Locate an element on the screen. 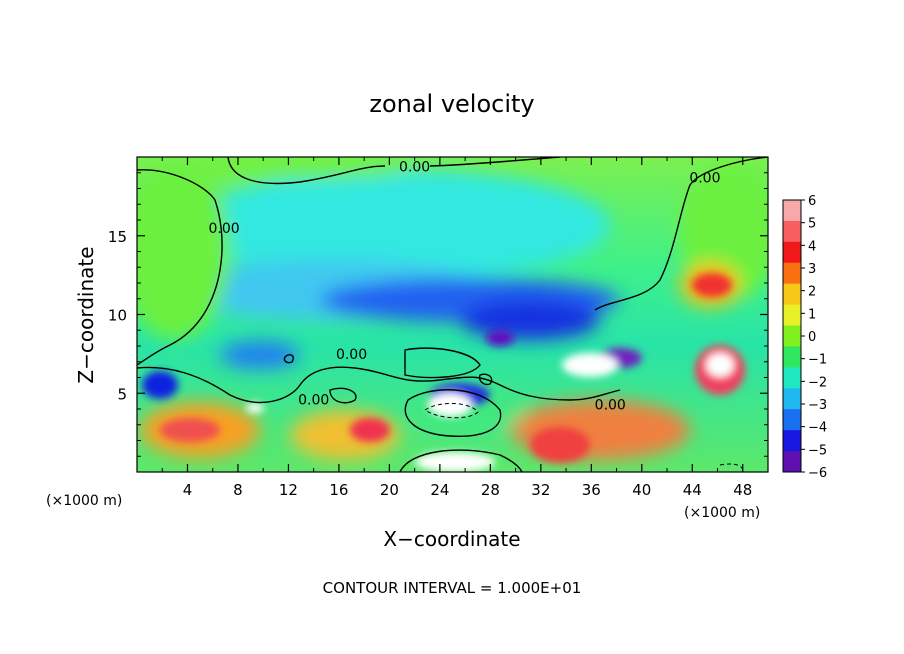 Image resolution: width=904 pixels, height=654 pixels. field-red-right is located at coordinates (712, 285).